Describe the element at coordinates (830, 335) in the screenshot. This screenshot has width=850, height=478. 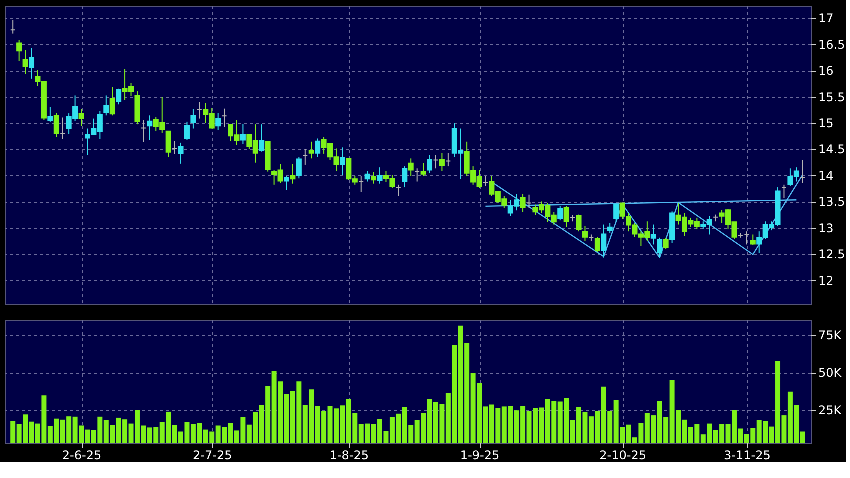
I see `y-tick-label: 75K` at that location.